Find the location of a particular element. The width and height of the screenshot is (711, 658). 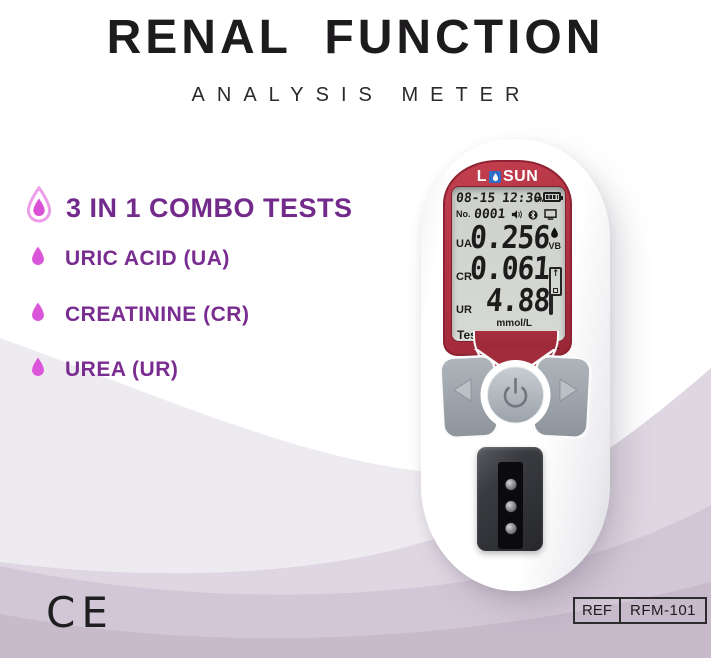

page-title: RENAL FUNCTION is located at coordinates (355, 37).